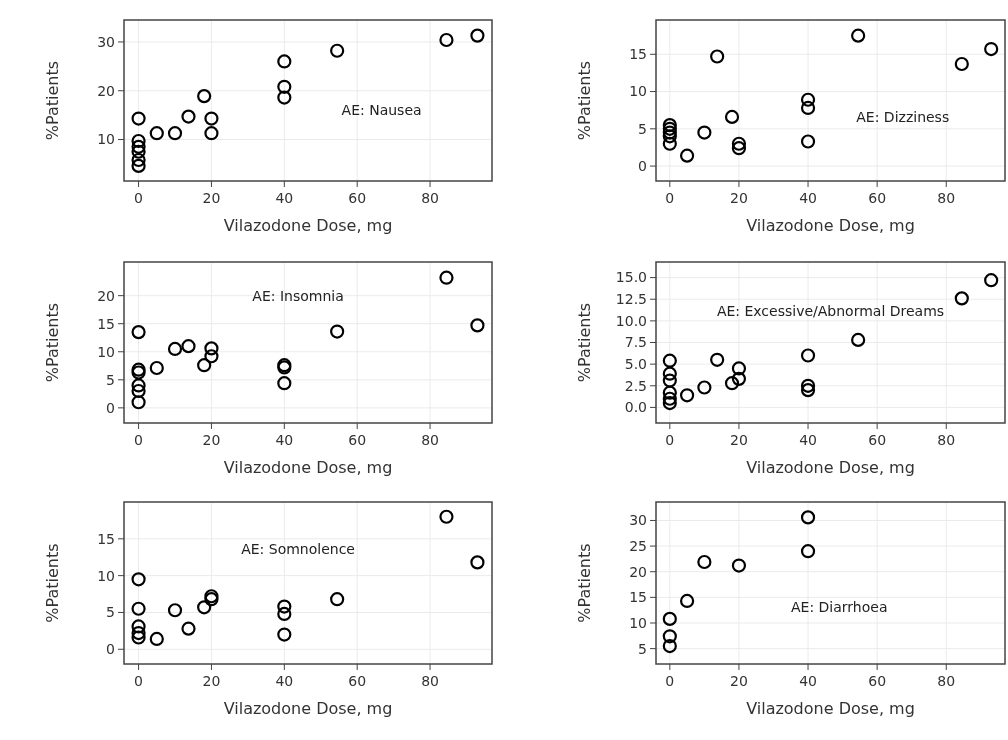 This screenshot has width=1008, height=740. What do you see at coordinates (638, 545) in the screenshot?
I see `y-tick-label: 25` at bounding box center [638, 545].